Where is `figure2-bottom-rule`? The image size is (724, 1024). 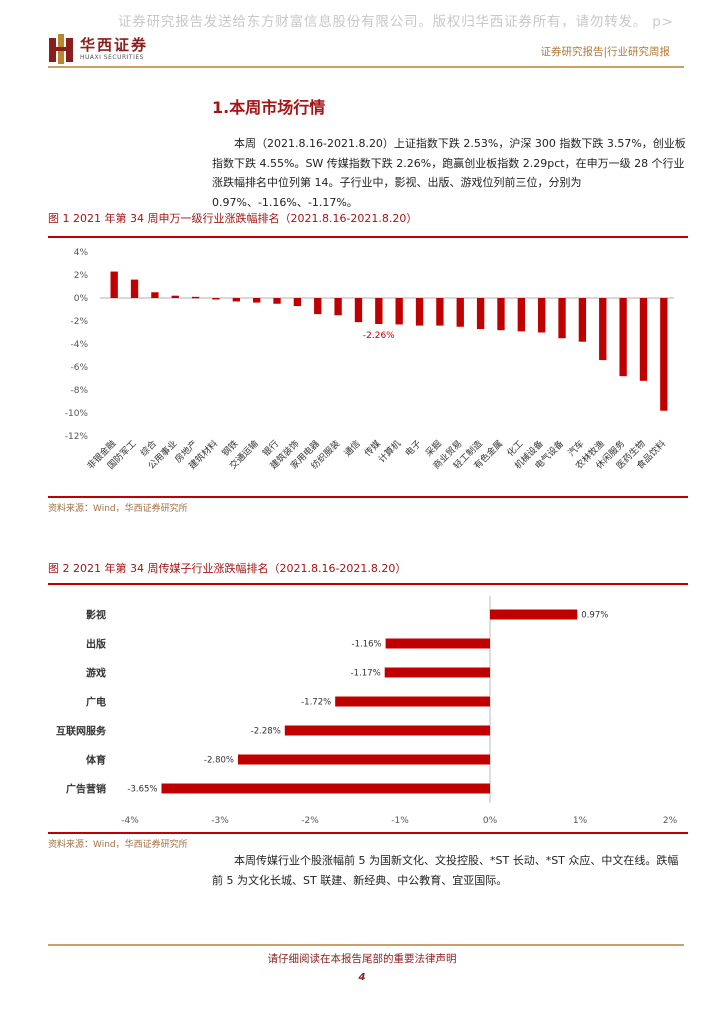
figure2-bottom-rule is located at coordinates (368, 833).